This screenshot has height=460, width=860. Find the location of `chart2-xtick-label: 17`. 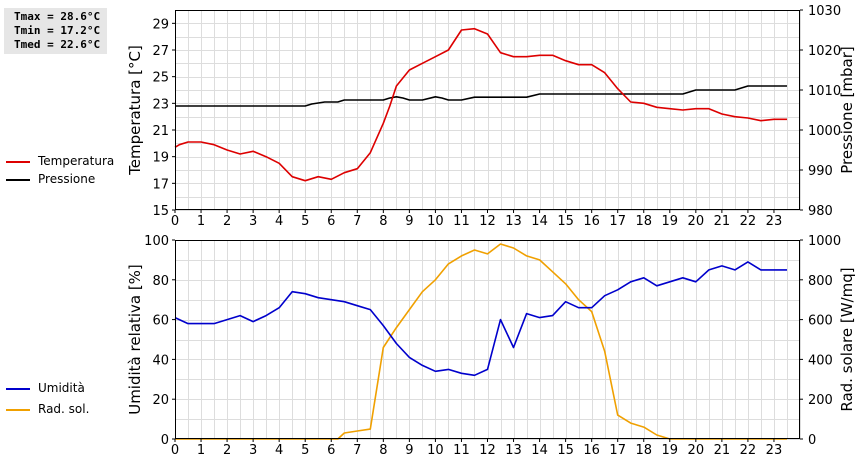

chart2-xtick-label: 17 is located at coordinates (617, 450).